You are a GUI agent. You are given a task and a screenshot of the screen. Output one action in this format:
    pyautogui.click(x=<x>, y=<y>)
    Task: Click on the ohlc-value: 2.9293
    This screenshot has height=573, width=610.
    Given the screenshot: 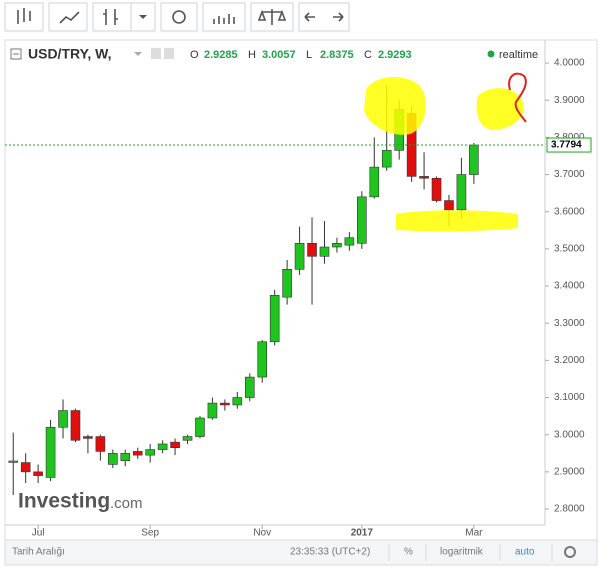 What is the action you would take?
    pyautogui.click(x=395, y=55)
    